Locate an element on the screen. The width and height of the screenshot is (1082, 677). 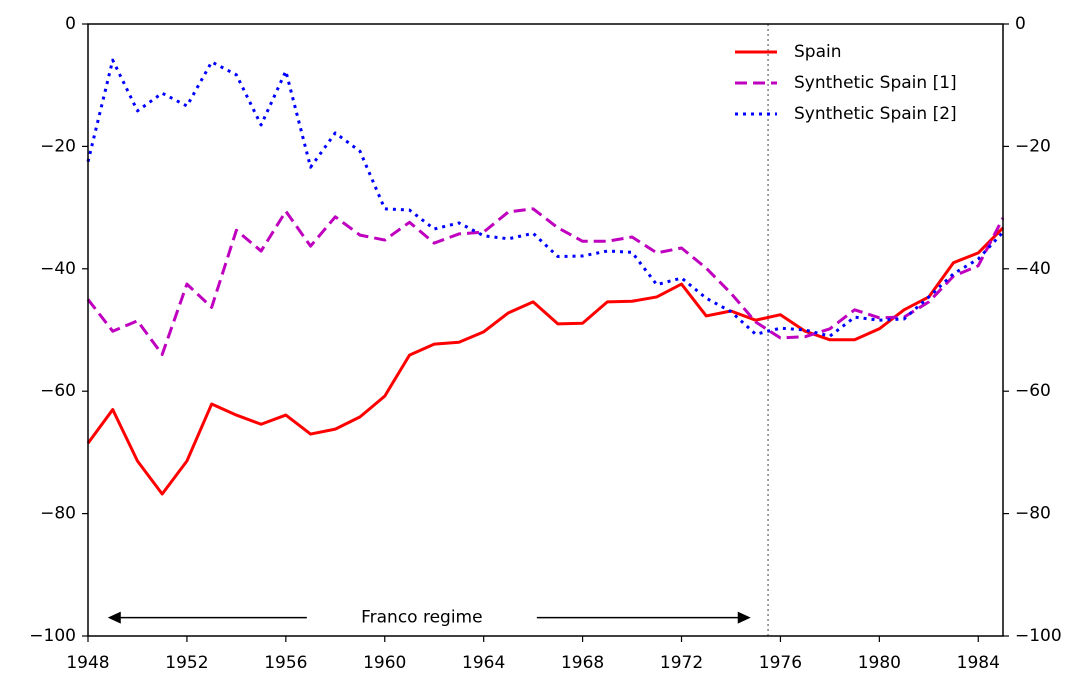
legend-label: Synthetic Spain [2] is located at coordinates (875, 114).